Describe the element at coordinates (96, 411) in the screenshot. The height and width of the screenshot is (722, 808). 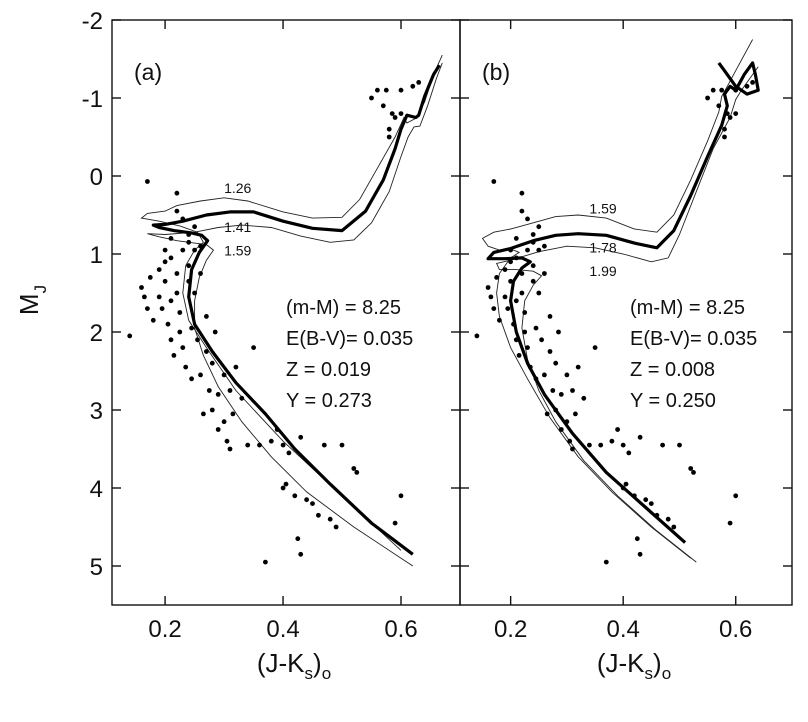
I see `y-tick-label: 3` at that location.